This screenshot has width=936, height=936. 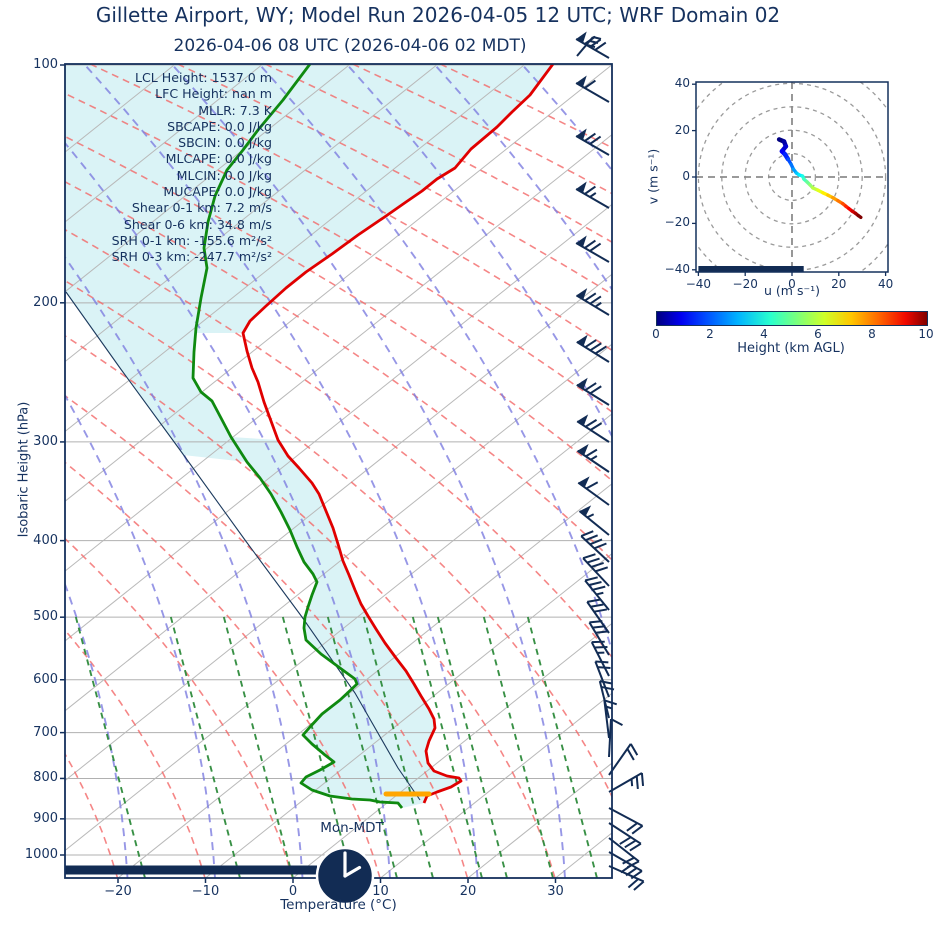 What do you see at coordinates (201, 208) in the screenshot?
I see `stat-line: Shear 0-1 km: 7.2 m/s` at bounding box center [201, 208].